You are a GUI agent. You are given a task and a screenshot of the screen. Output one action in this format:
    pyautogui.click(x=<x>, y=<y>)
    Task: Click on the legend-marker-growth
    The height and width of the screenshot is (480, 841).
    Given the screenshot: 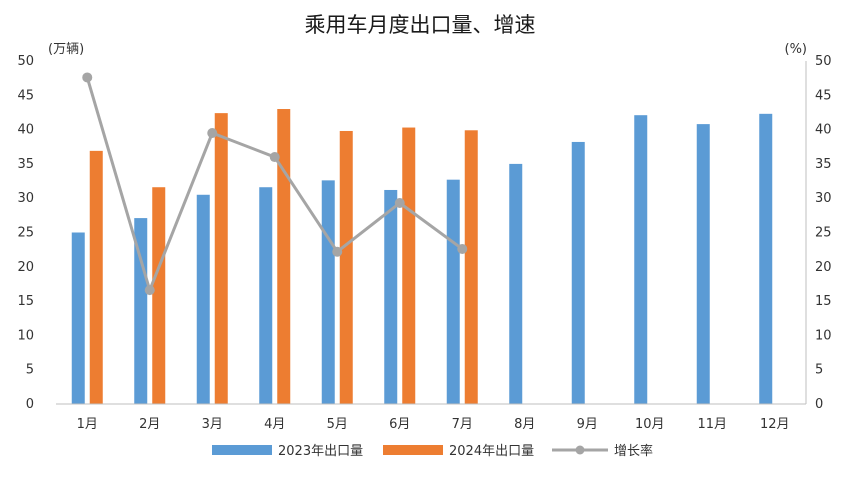 What is the action you would take?
    pyautogui.click(x=580, y=450)
    